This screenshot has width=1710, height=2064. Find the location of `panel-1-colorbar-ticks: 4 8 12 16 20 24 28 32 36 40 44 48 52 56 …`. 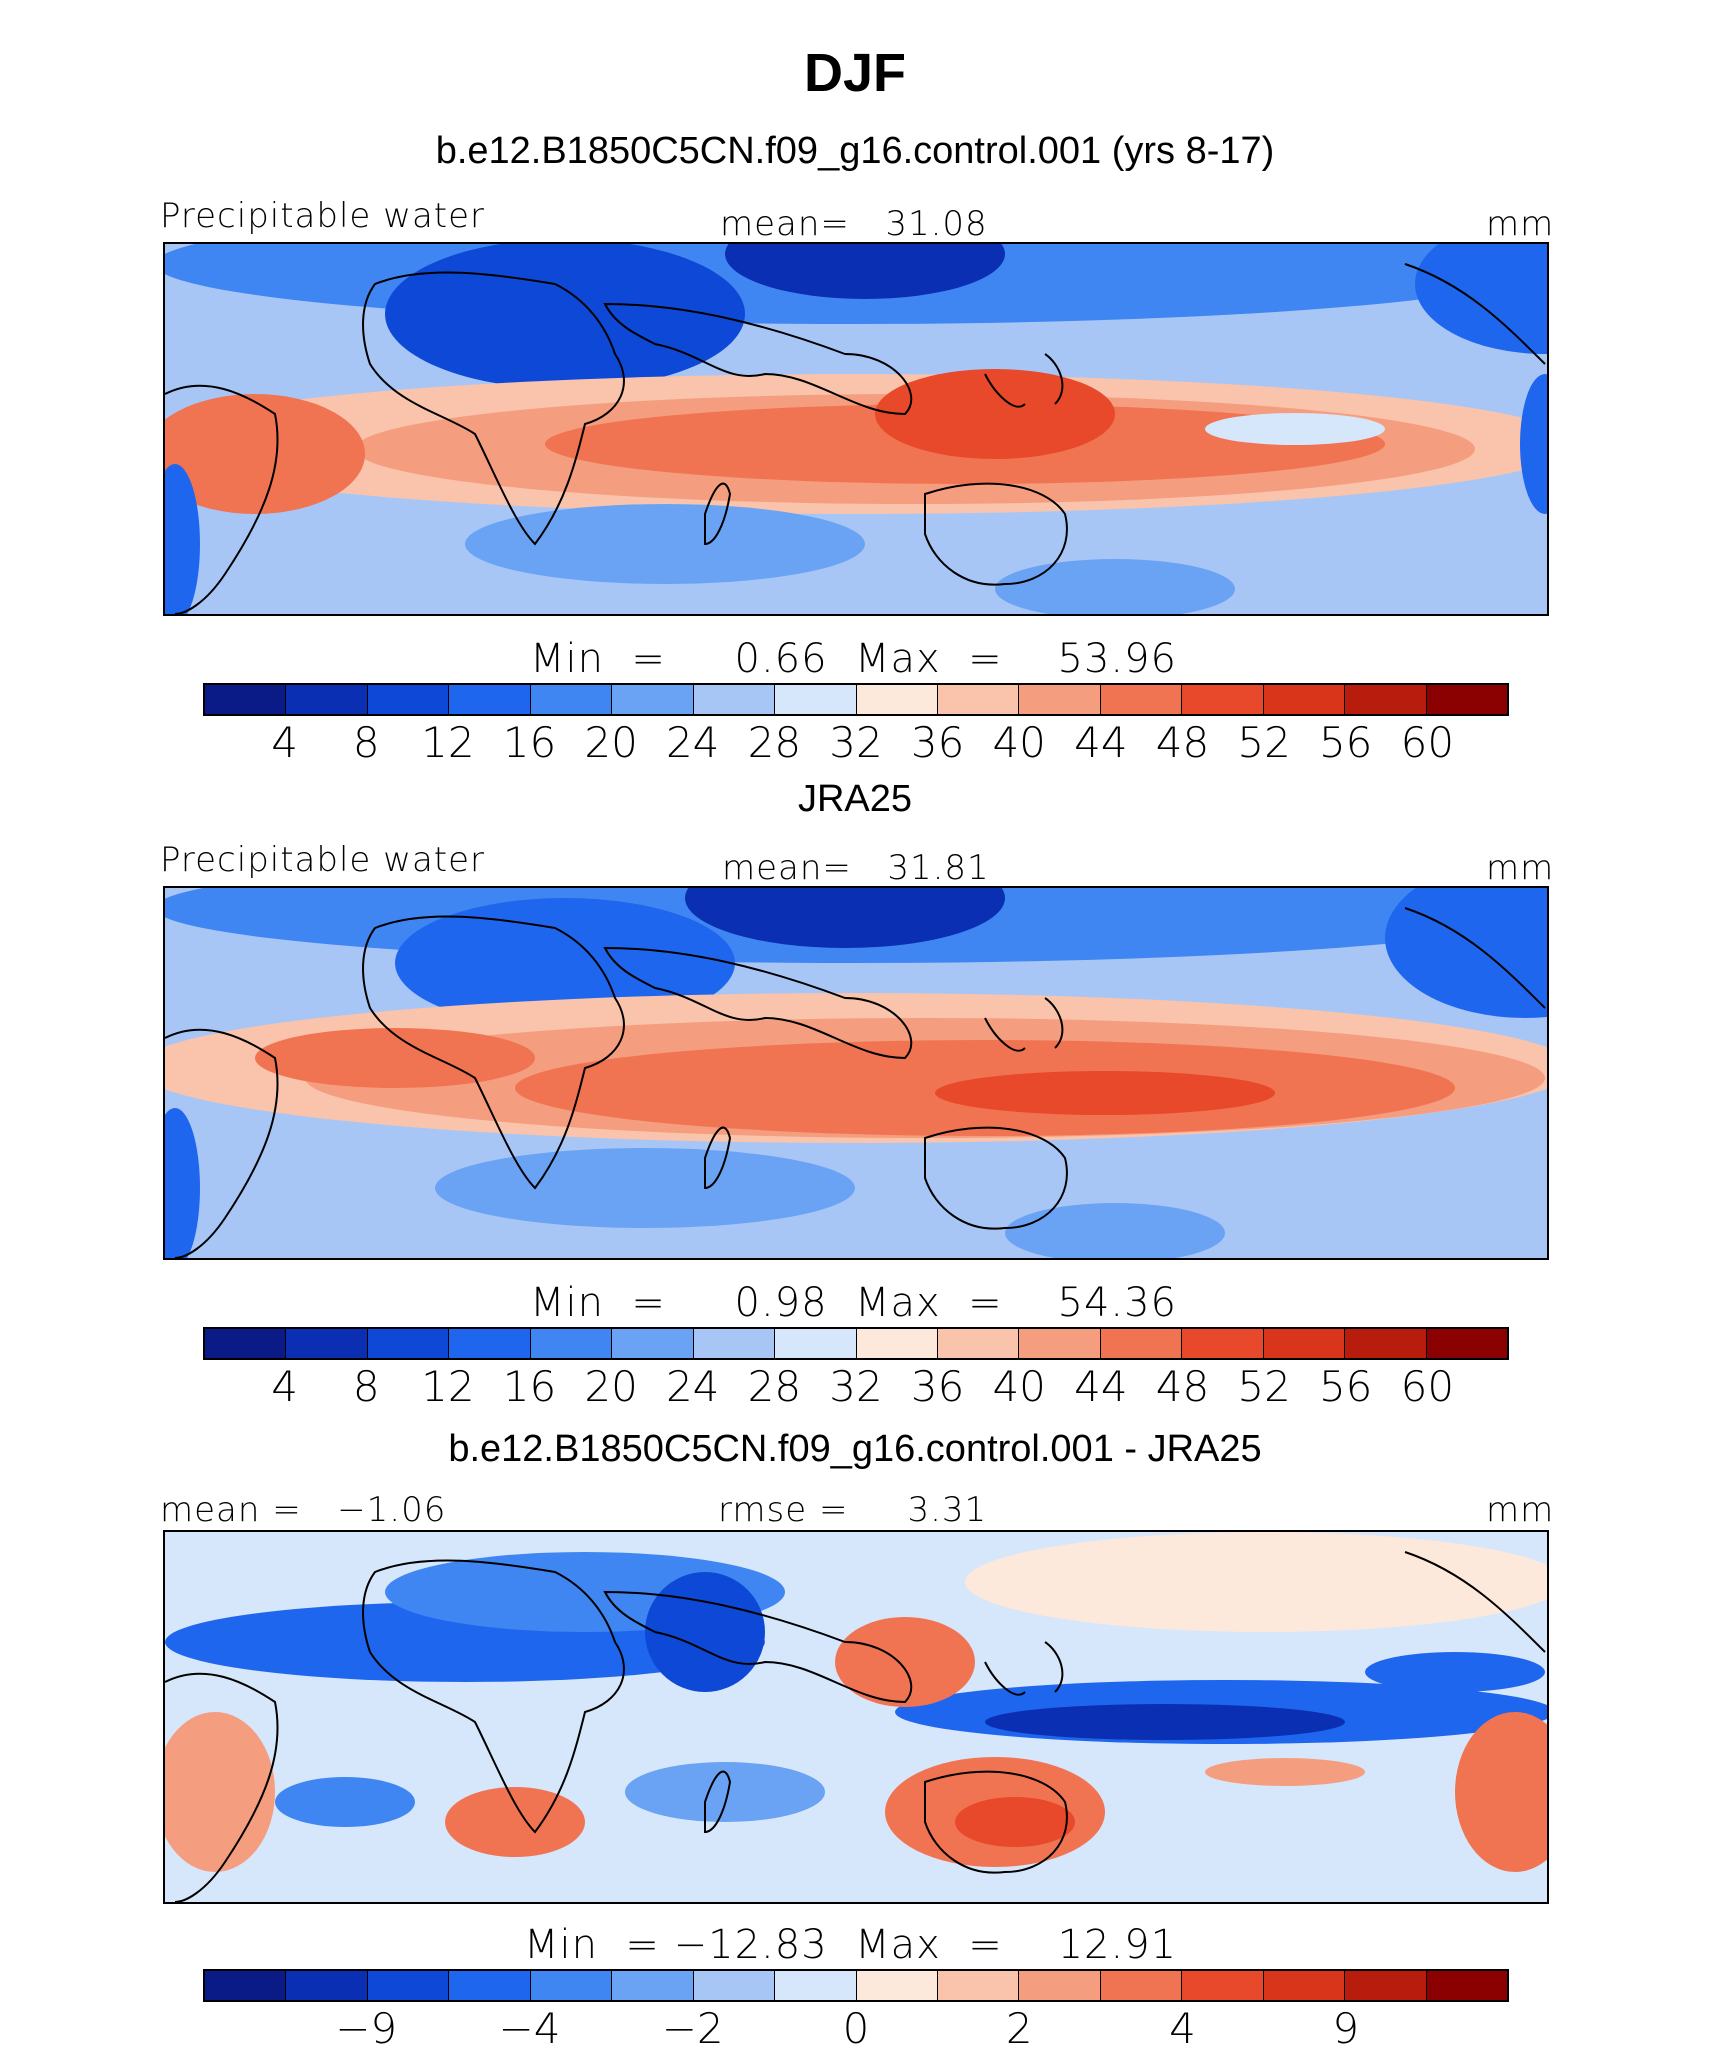

panel-1-colorbar-ticks: 4 8 12 16 20 24 28 32 36 40 44 48 52 56 … is located at coordinates (856, 743).